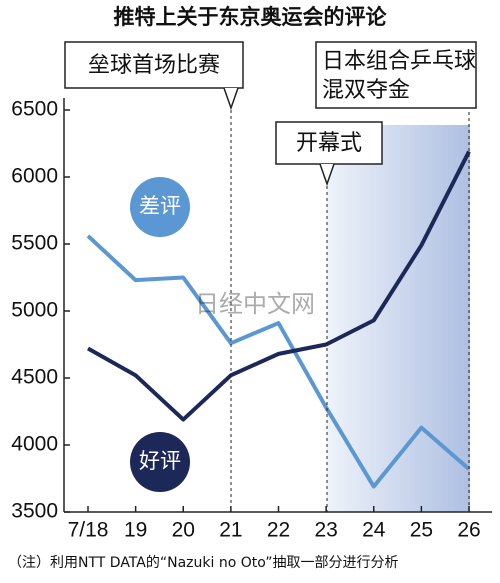 Image resolution: width=500 pixels, height=583 pixels. What do you see at coordinates (34, 176) in the screenshot?
I see `y-tick-label: 6000` at bounding box center [34, 176].